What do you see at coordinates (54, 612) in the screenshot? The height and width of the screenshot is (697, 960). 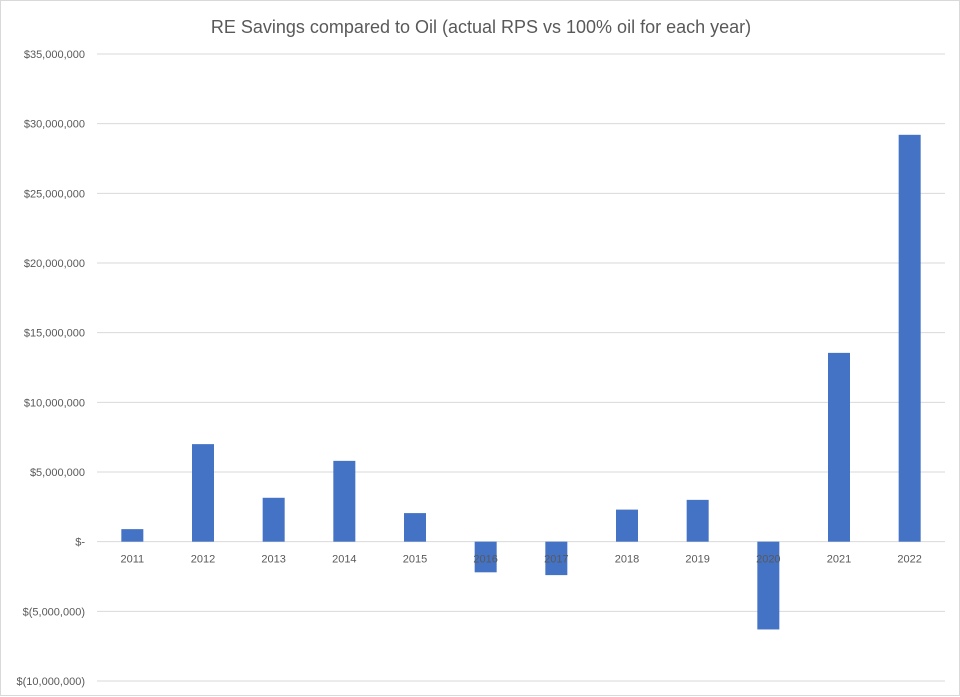 I see `y-tick-label: $(5,000,000)` at bounding box center [54, 612].